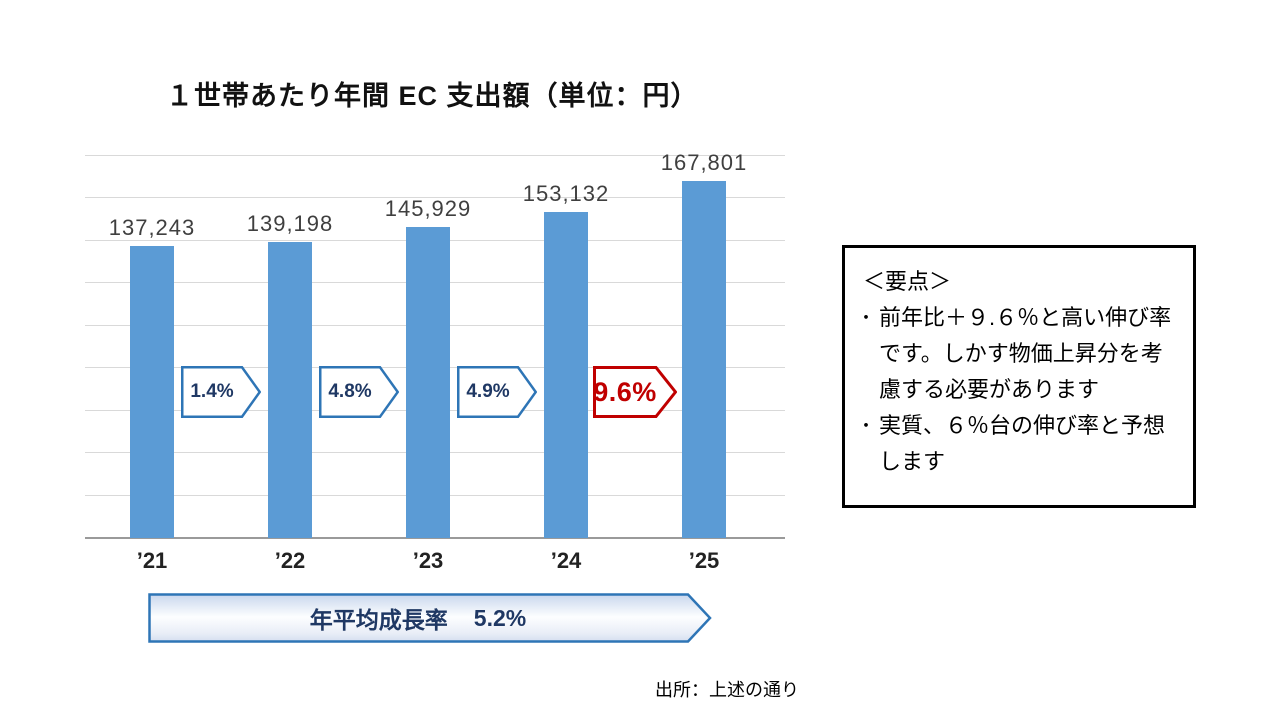 The image size is (1280, 720). I want to click on bar-value-label: 139,198, so click(290, 223).